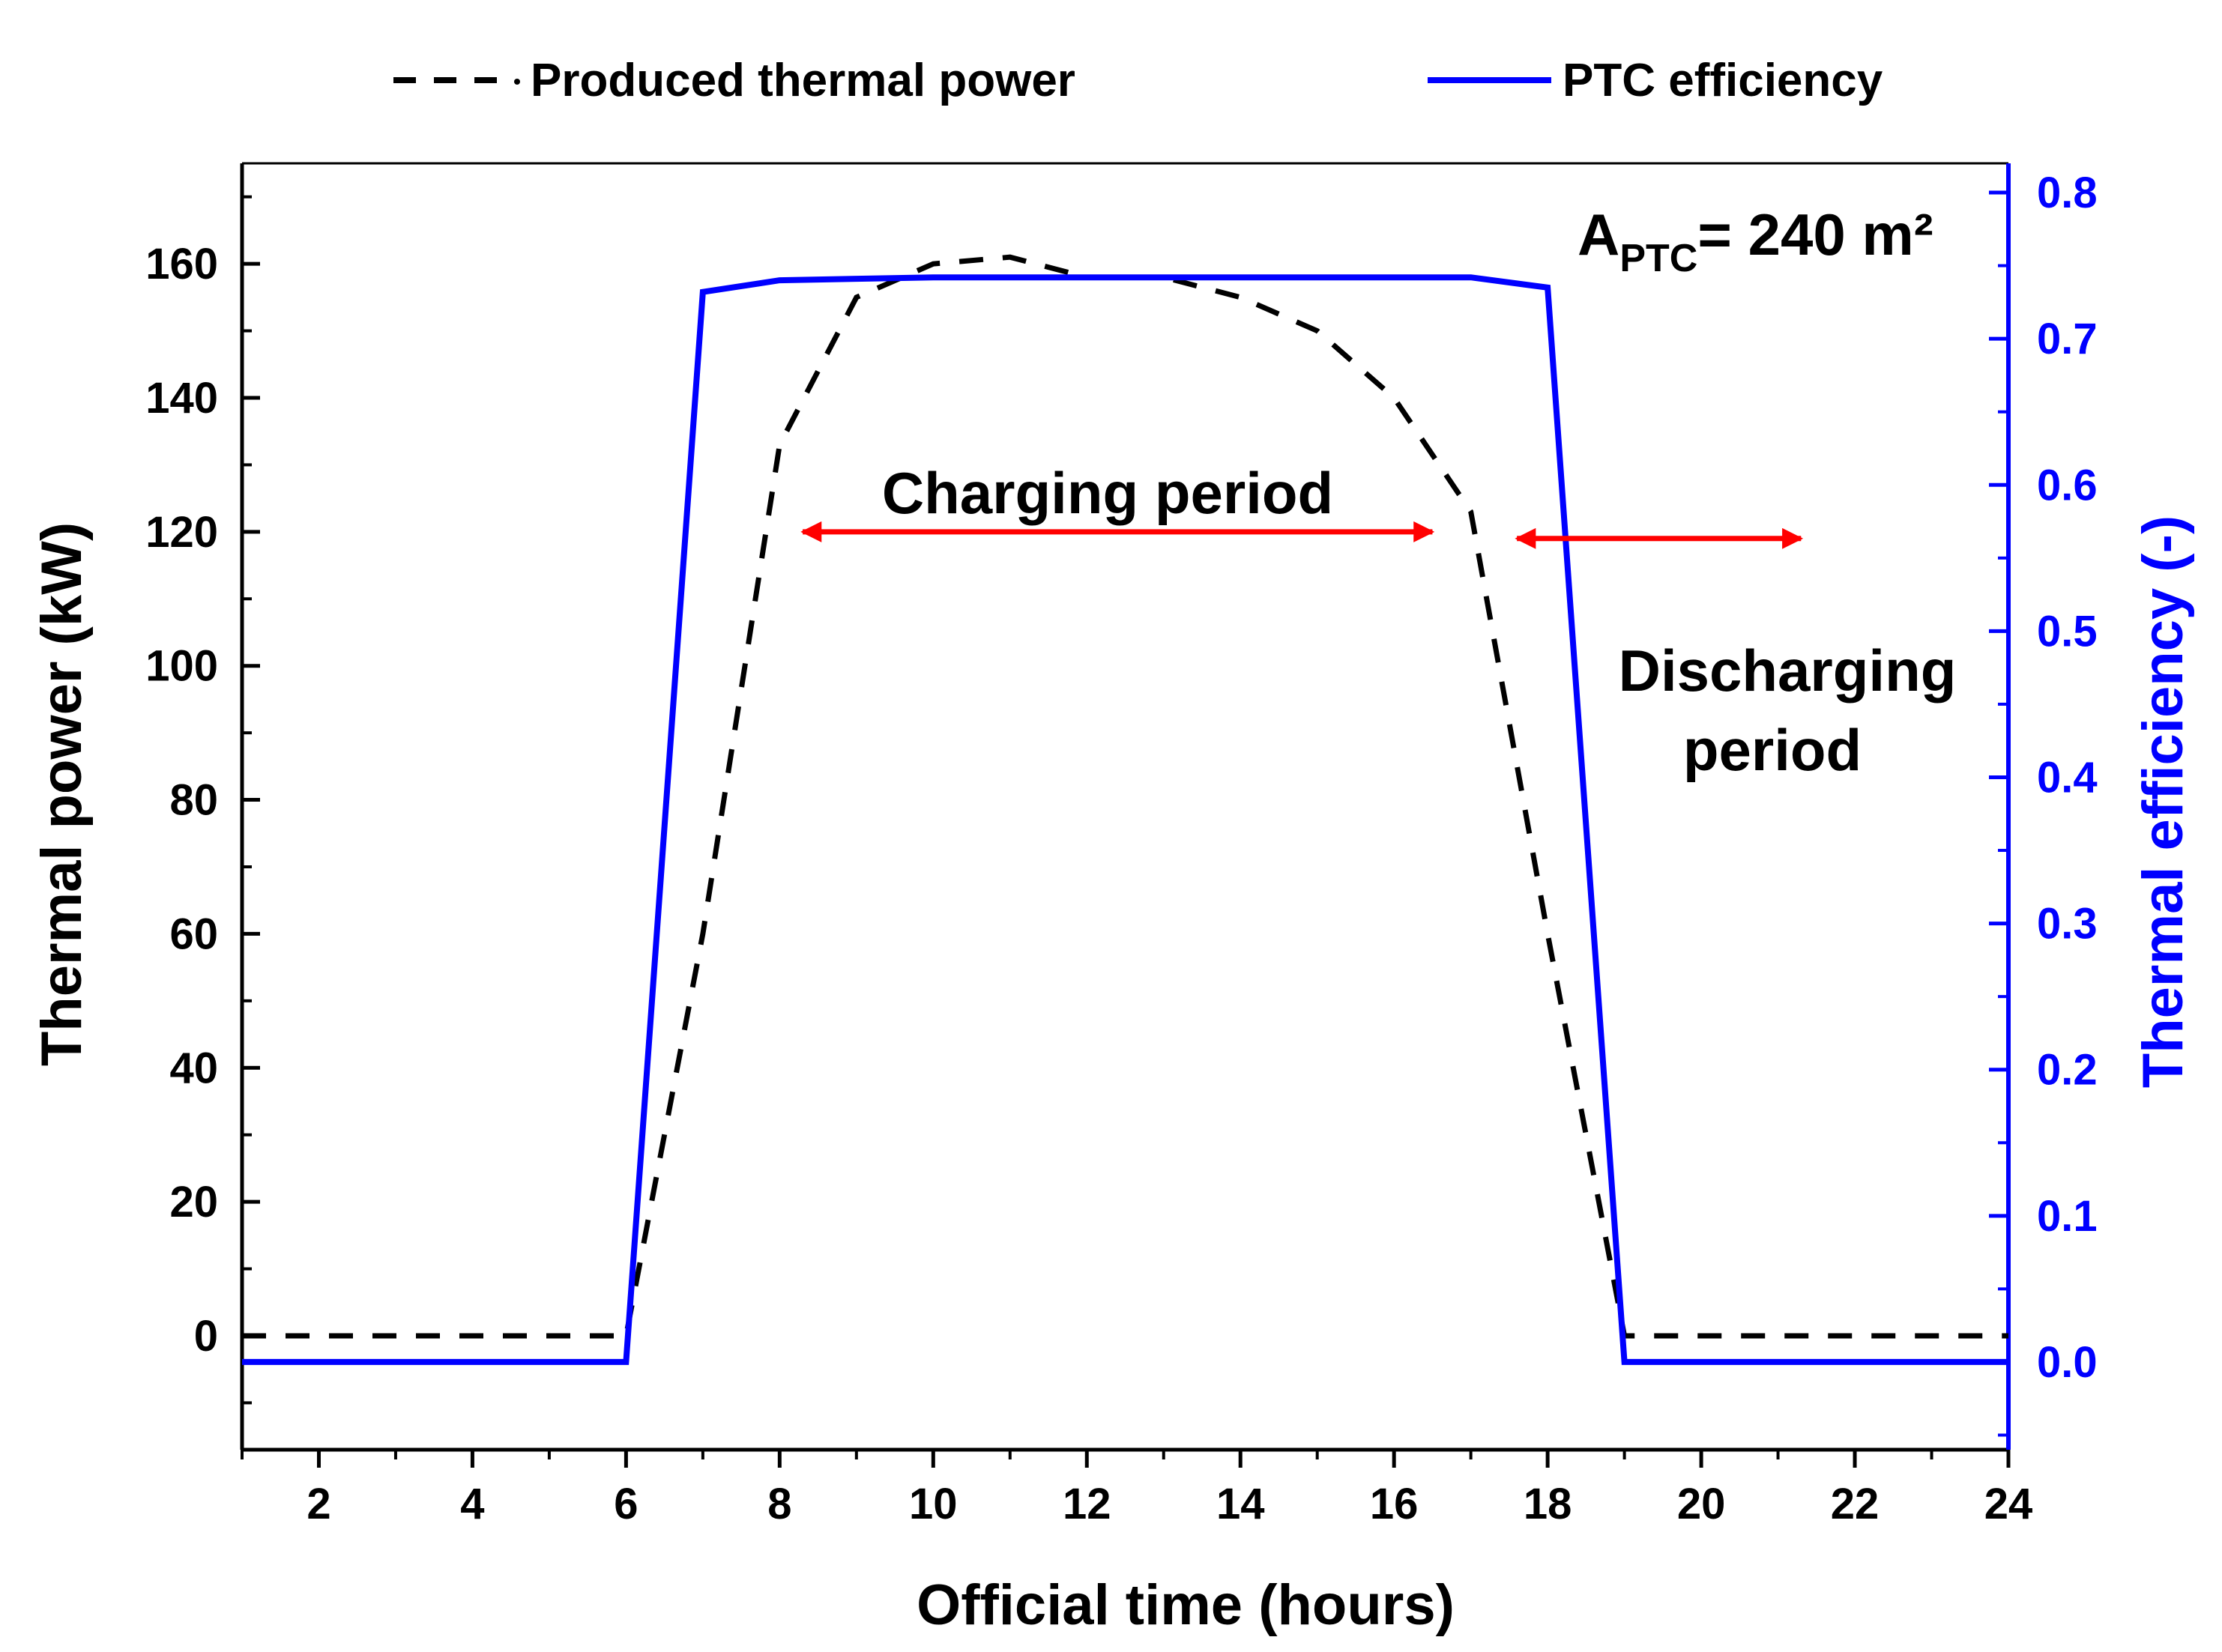  What do you see at coordinates (1855, 1504) in the screenshot?
I see `x-tick-label: 22` at bounding box center [1855, 1504].